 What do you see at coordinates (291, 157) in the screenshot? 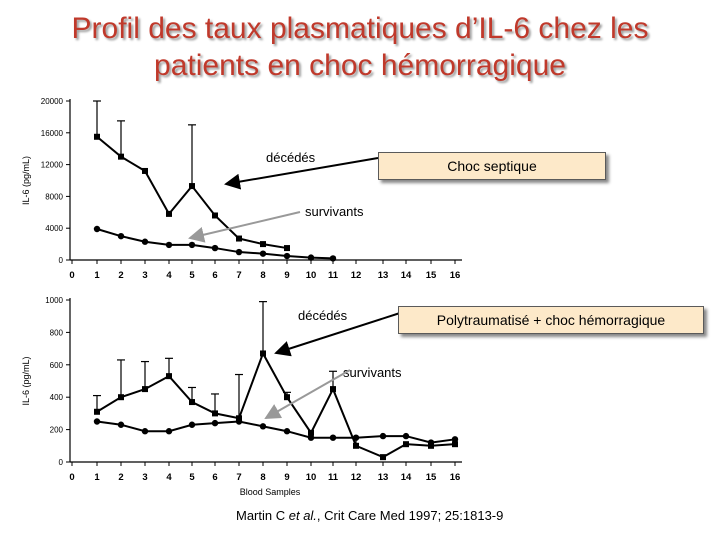
I see `annotation-deceased-top: décédés` at bounding box center [291, 157].